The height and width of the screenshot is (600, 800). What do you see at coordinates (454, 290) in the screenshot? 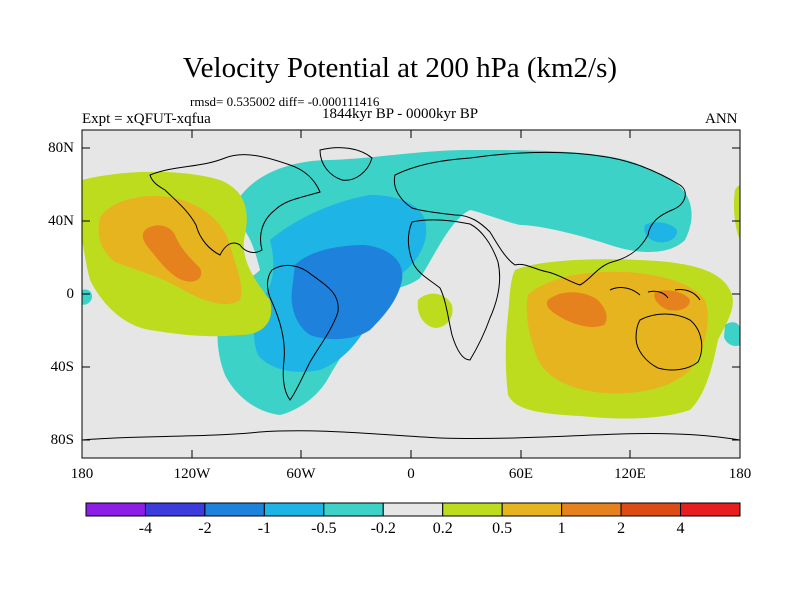
I see `coast-africa` at bounding box center [454, 290].